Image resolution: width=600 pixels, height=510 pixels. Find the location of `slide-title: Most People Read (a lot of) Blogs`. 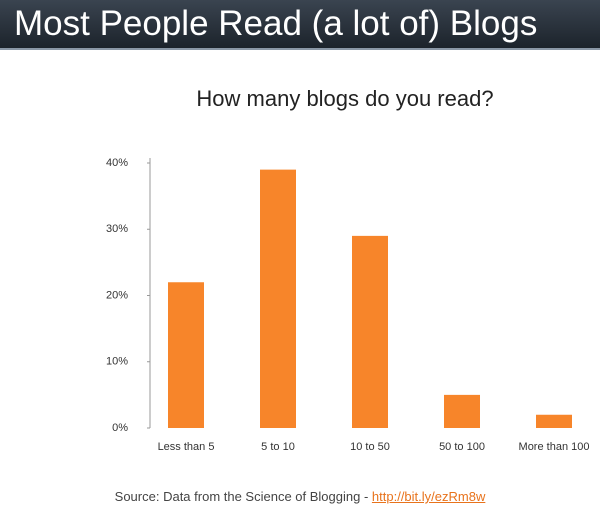

slide-title: Most People Read (a lot of) Blogs is located at coordinates (276, 23).